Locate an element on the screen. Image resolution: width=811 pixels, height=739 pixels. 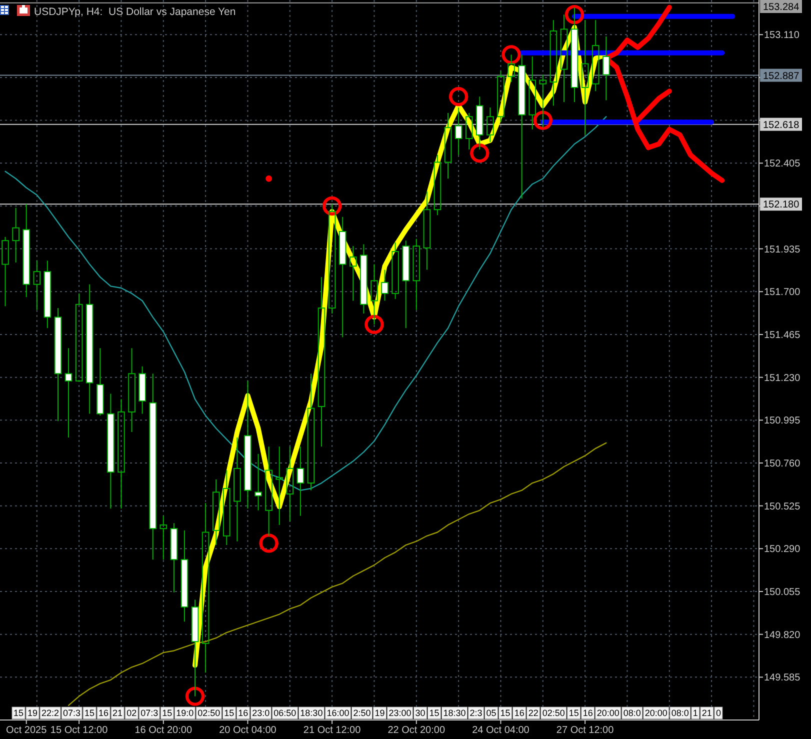
annotation: 23:00 is located at coordinates (400, 713).